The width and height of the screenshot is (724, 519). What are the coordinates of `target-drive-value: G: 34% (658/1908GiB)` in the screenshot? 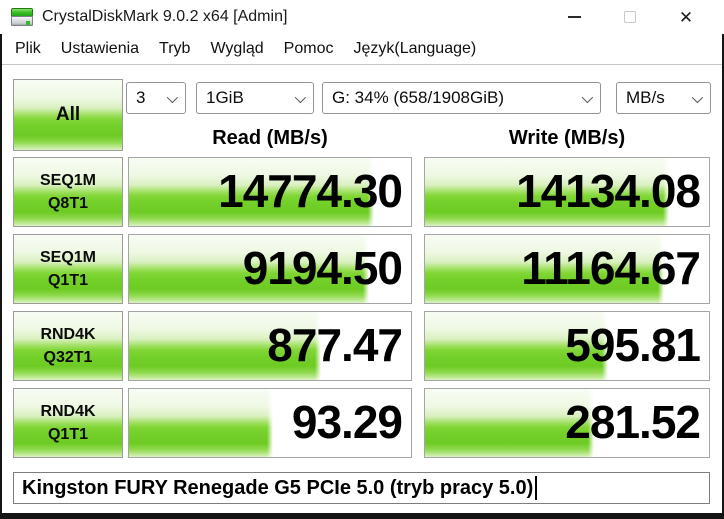 It's located at (418, 97).